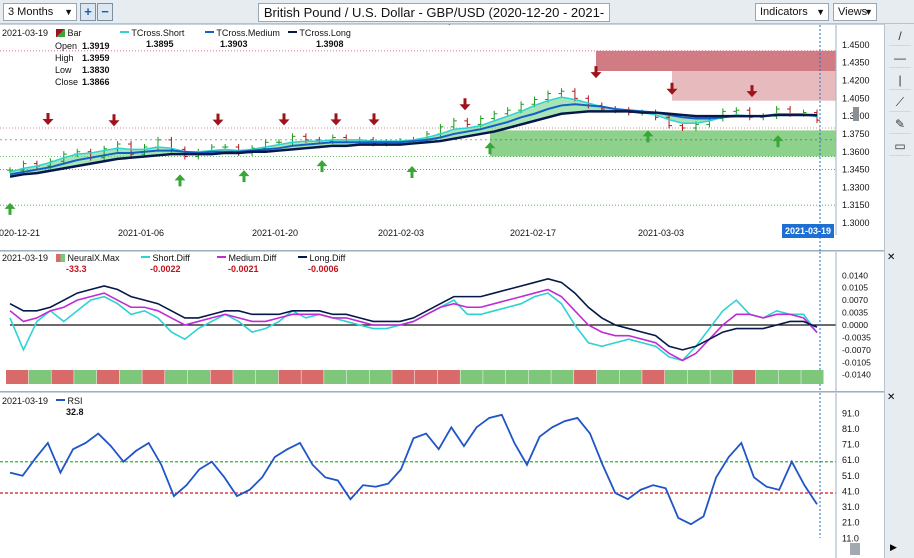 The image size is (914, 558). Describe the element at coordinates (868, 12) in the screenshot. I see `chevron-down-icon: ▼` at that location.